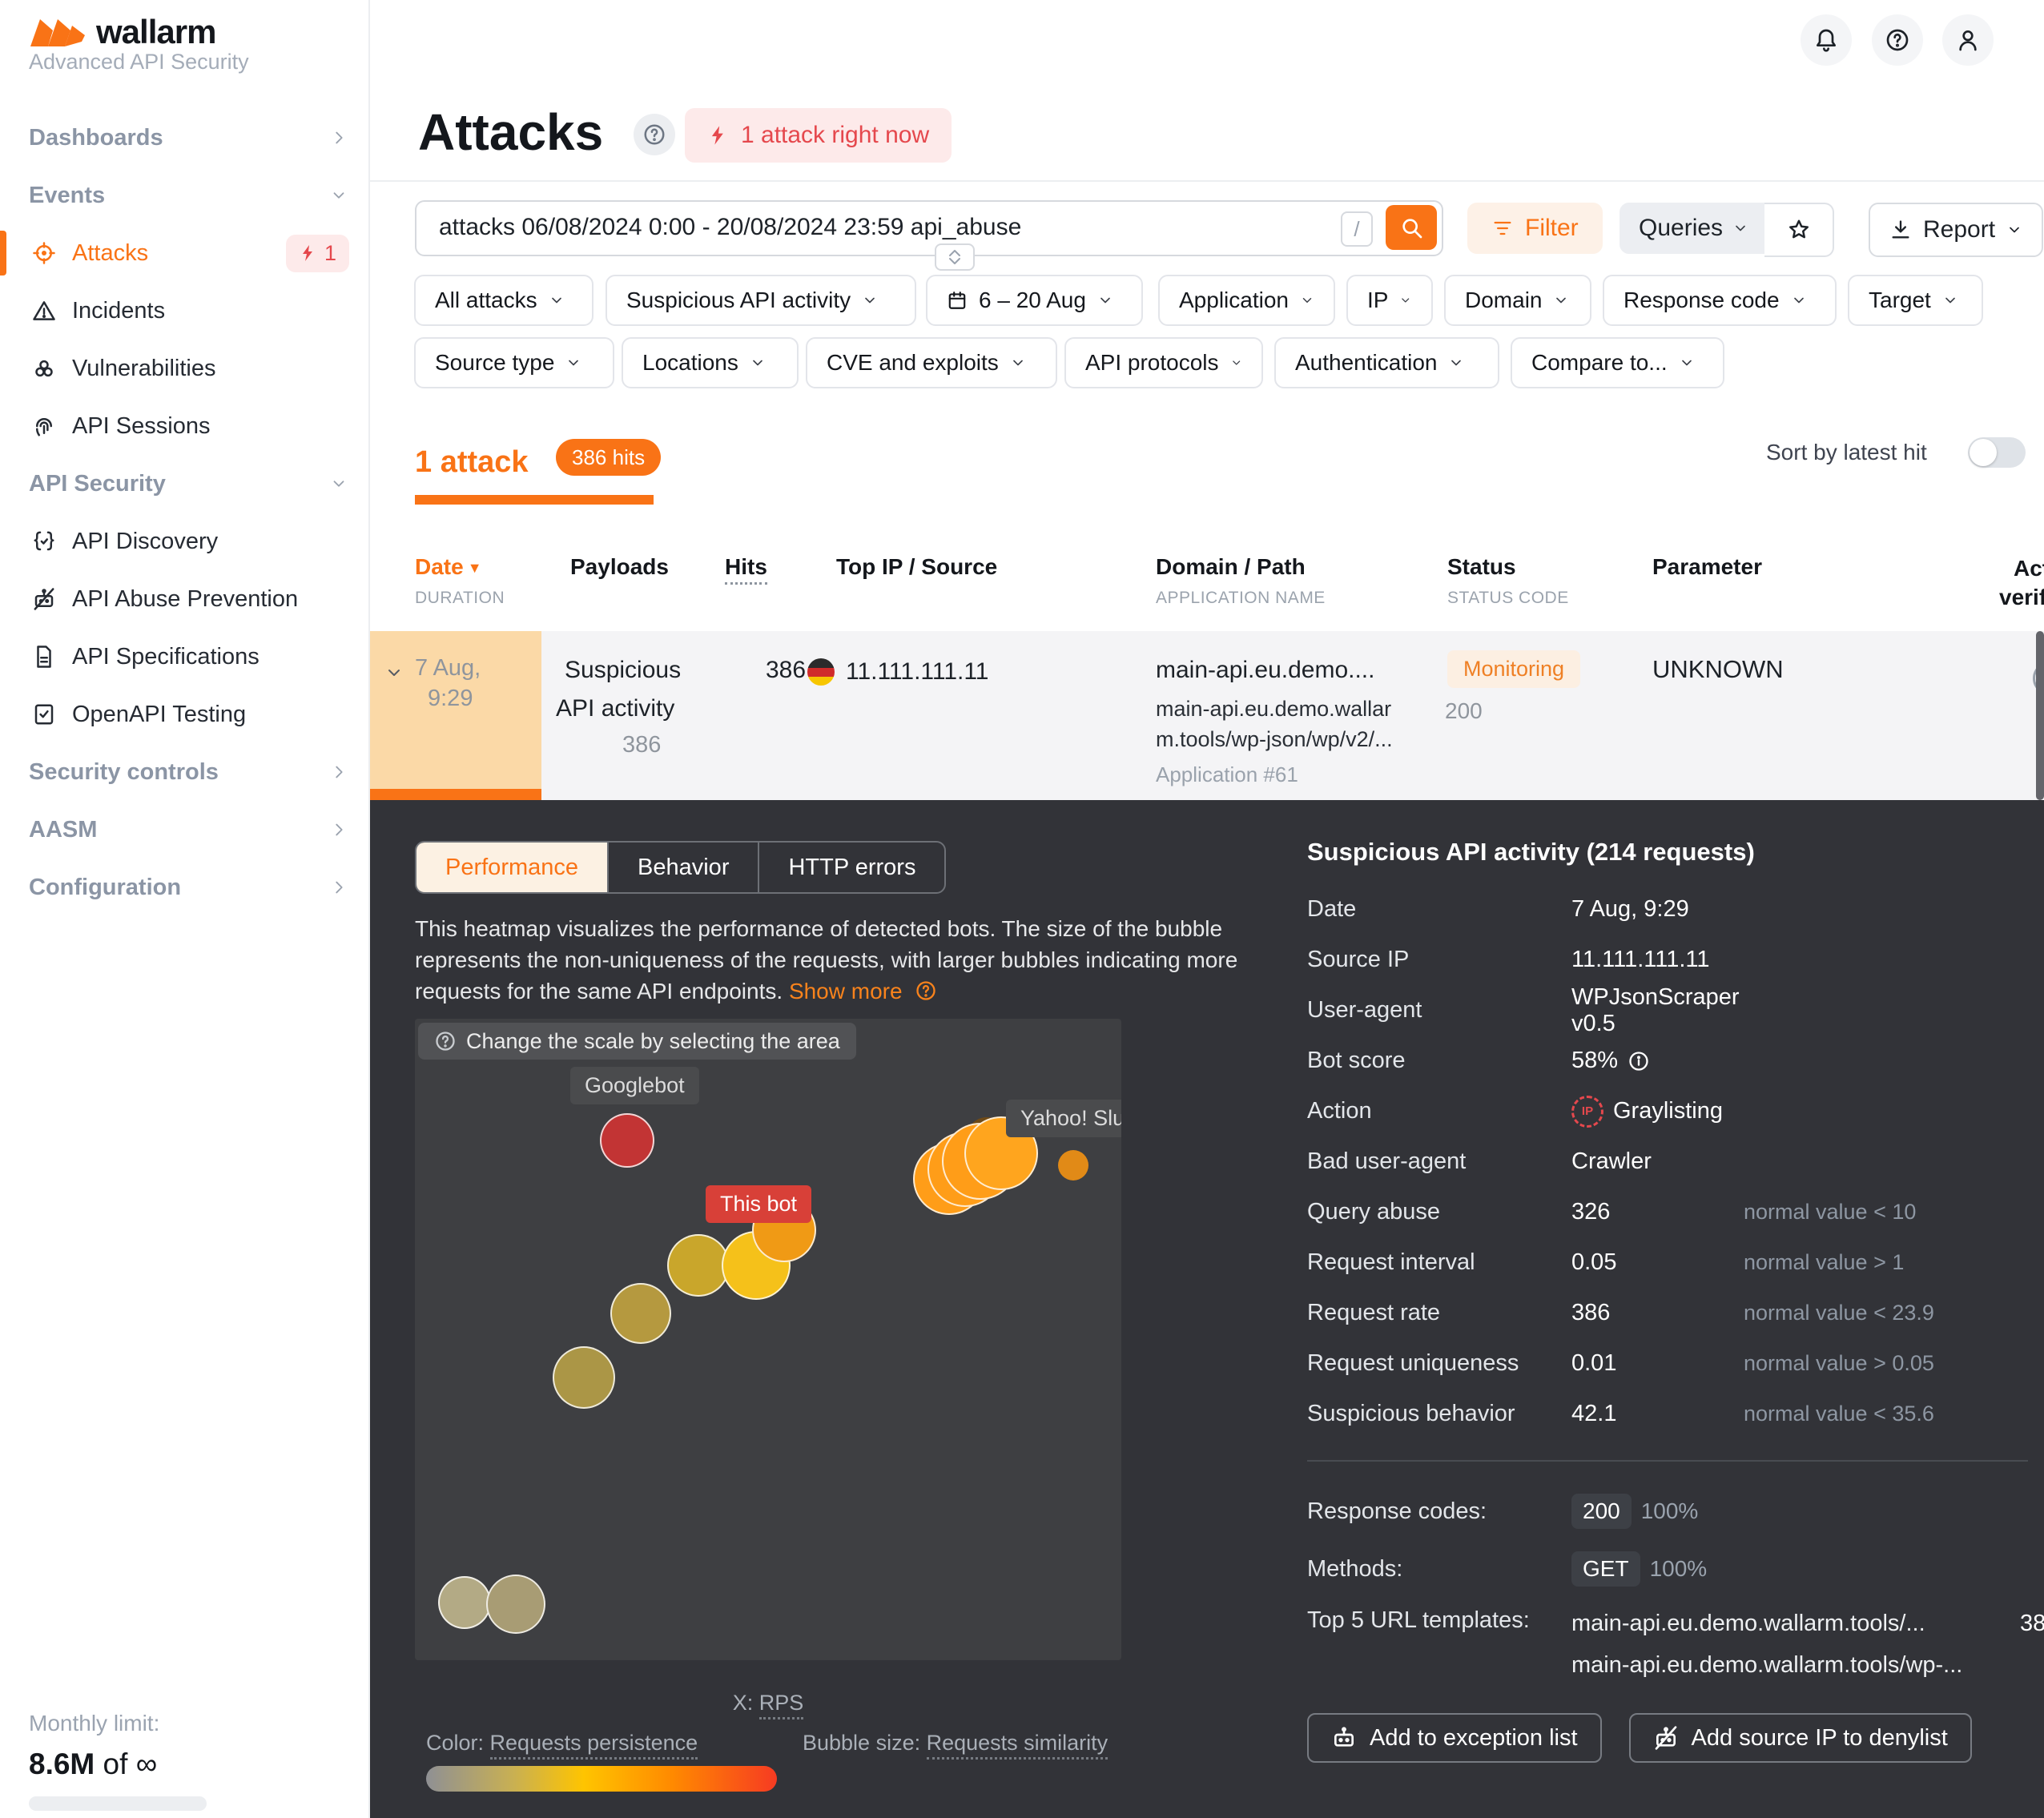  What do you see at coordinates (339, 138) in the screenshot?
I see `chevron-right-icon` at bounding box center [339, 138].